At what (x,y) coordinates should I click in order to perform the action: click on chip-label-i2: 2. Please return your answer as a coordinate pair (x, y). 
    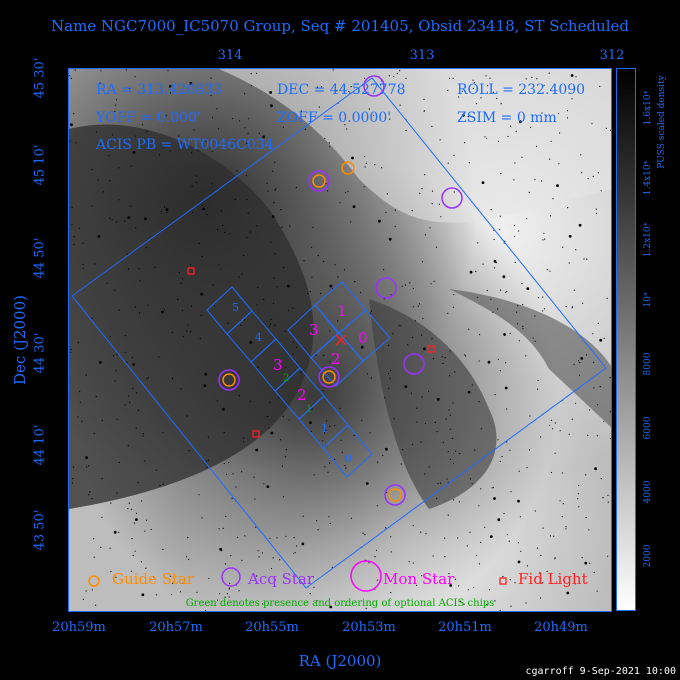
    Looking at the image, I should click on (336, 359).